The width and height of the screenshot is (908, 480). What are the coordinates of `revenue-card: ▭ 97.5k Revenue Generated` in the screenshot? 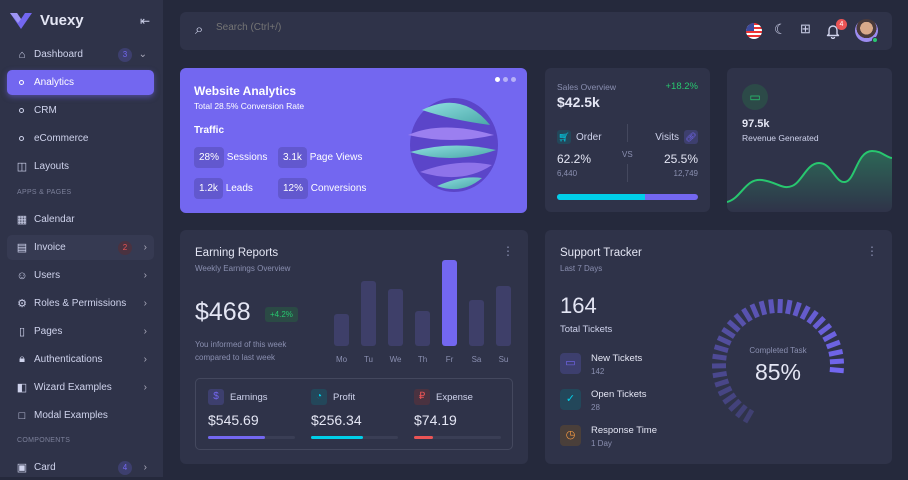 It's located at (809, 140).